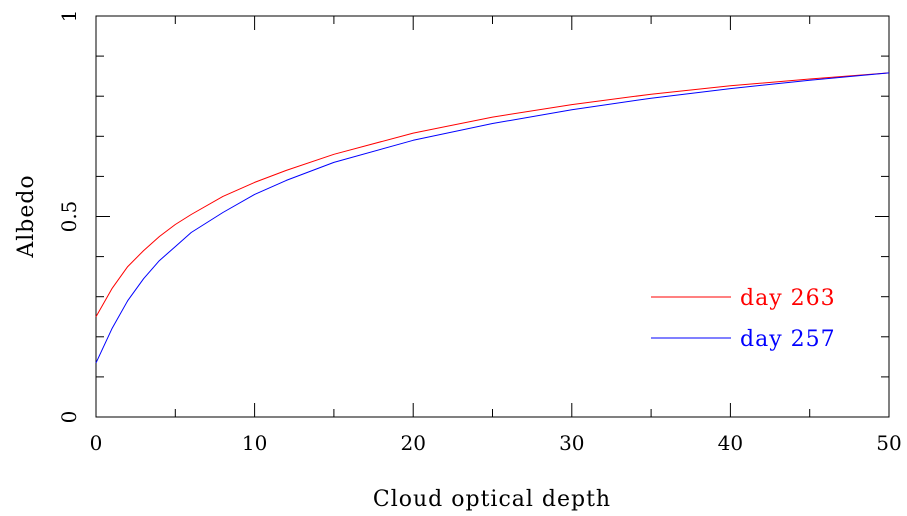 The height and width of the screenshot is (516, 907). Describe the element at coordinates (412, 443) in the screenshot. I see `x-tick-label: 20` at that location.